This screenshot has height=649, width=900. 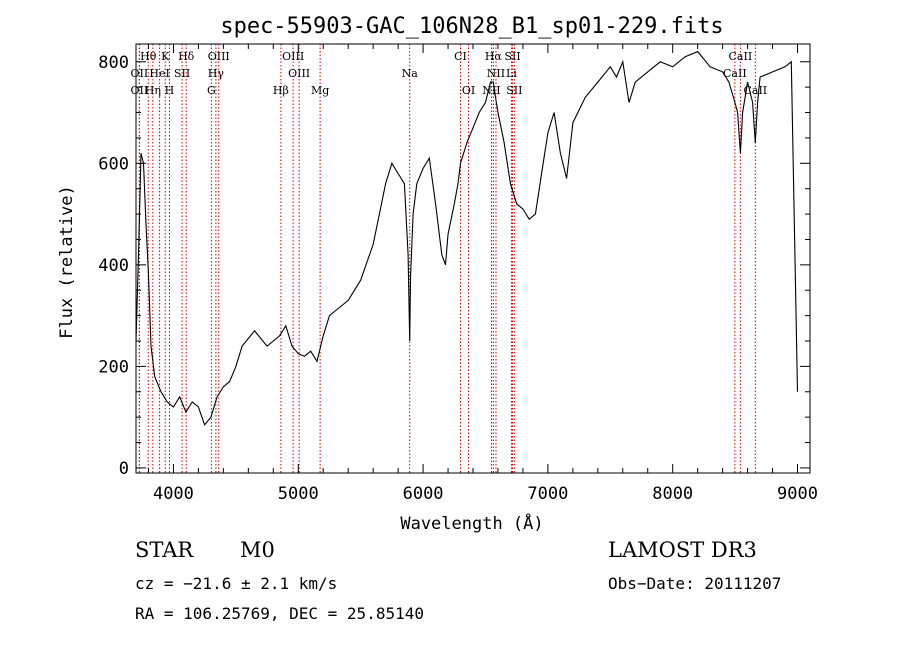 I want to click on object-class: STAR, so click(x=164, y=550).